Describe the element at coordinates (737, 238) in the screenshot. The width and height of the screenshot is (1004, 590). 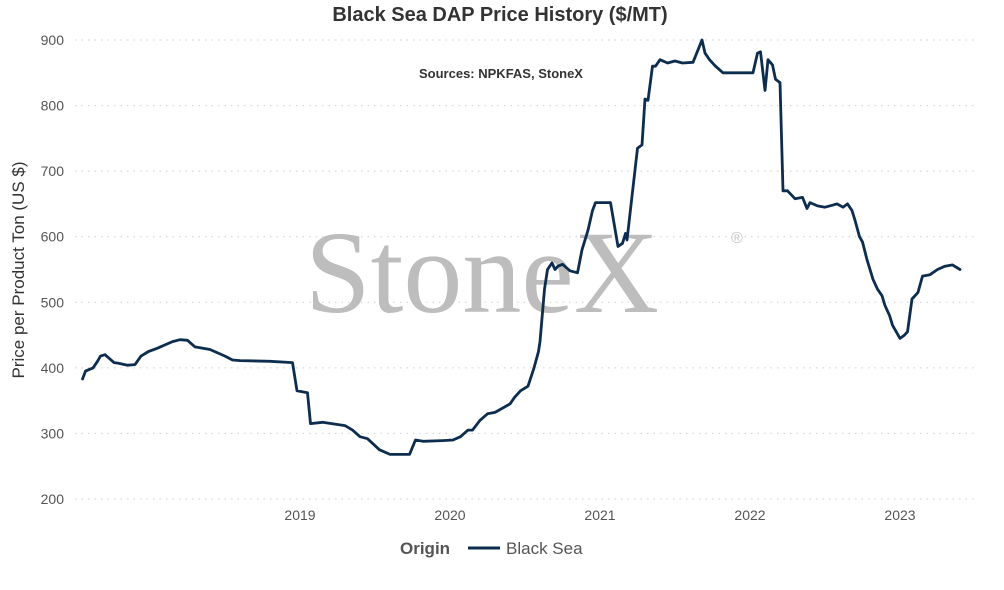
I see `registered-mark: ®` at that location.